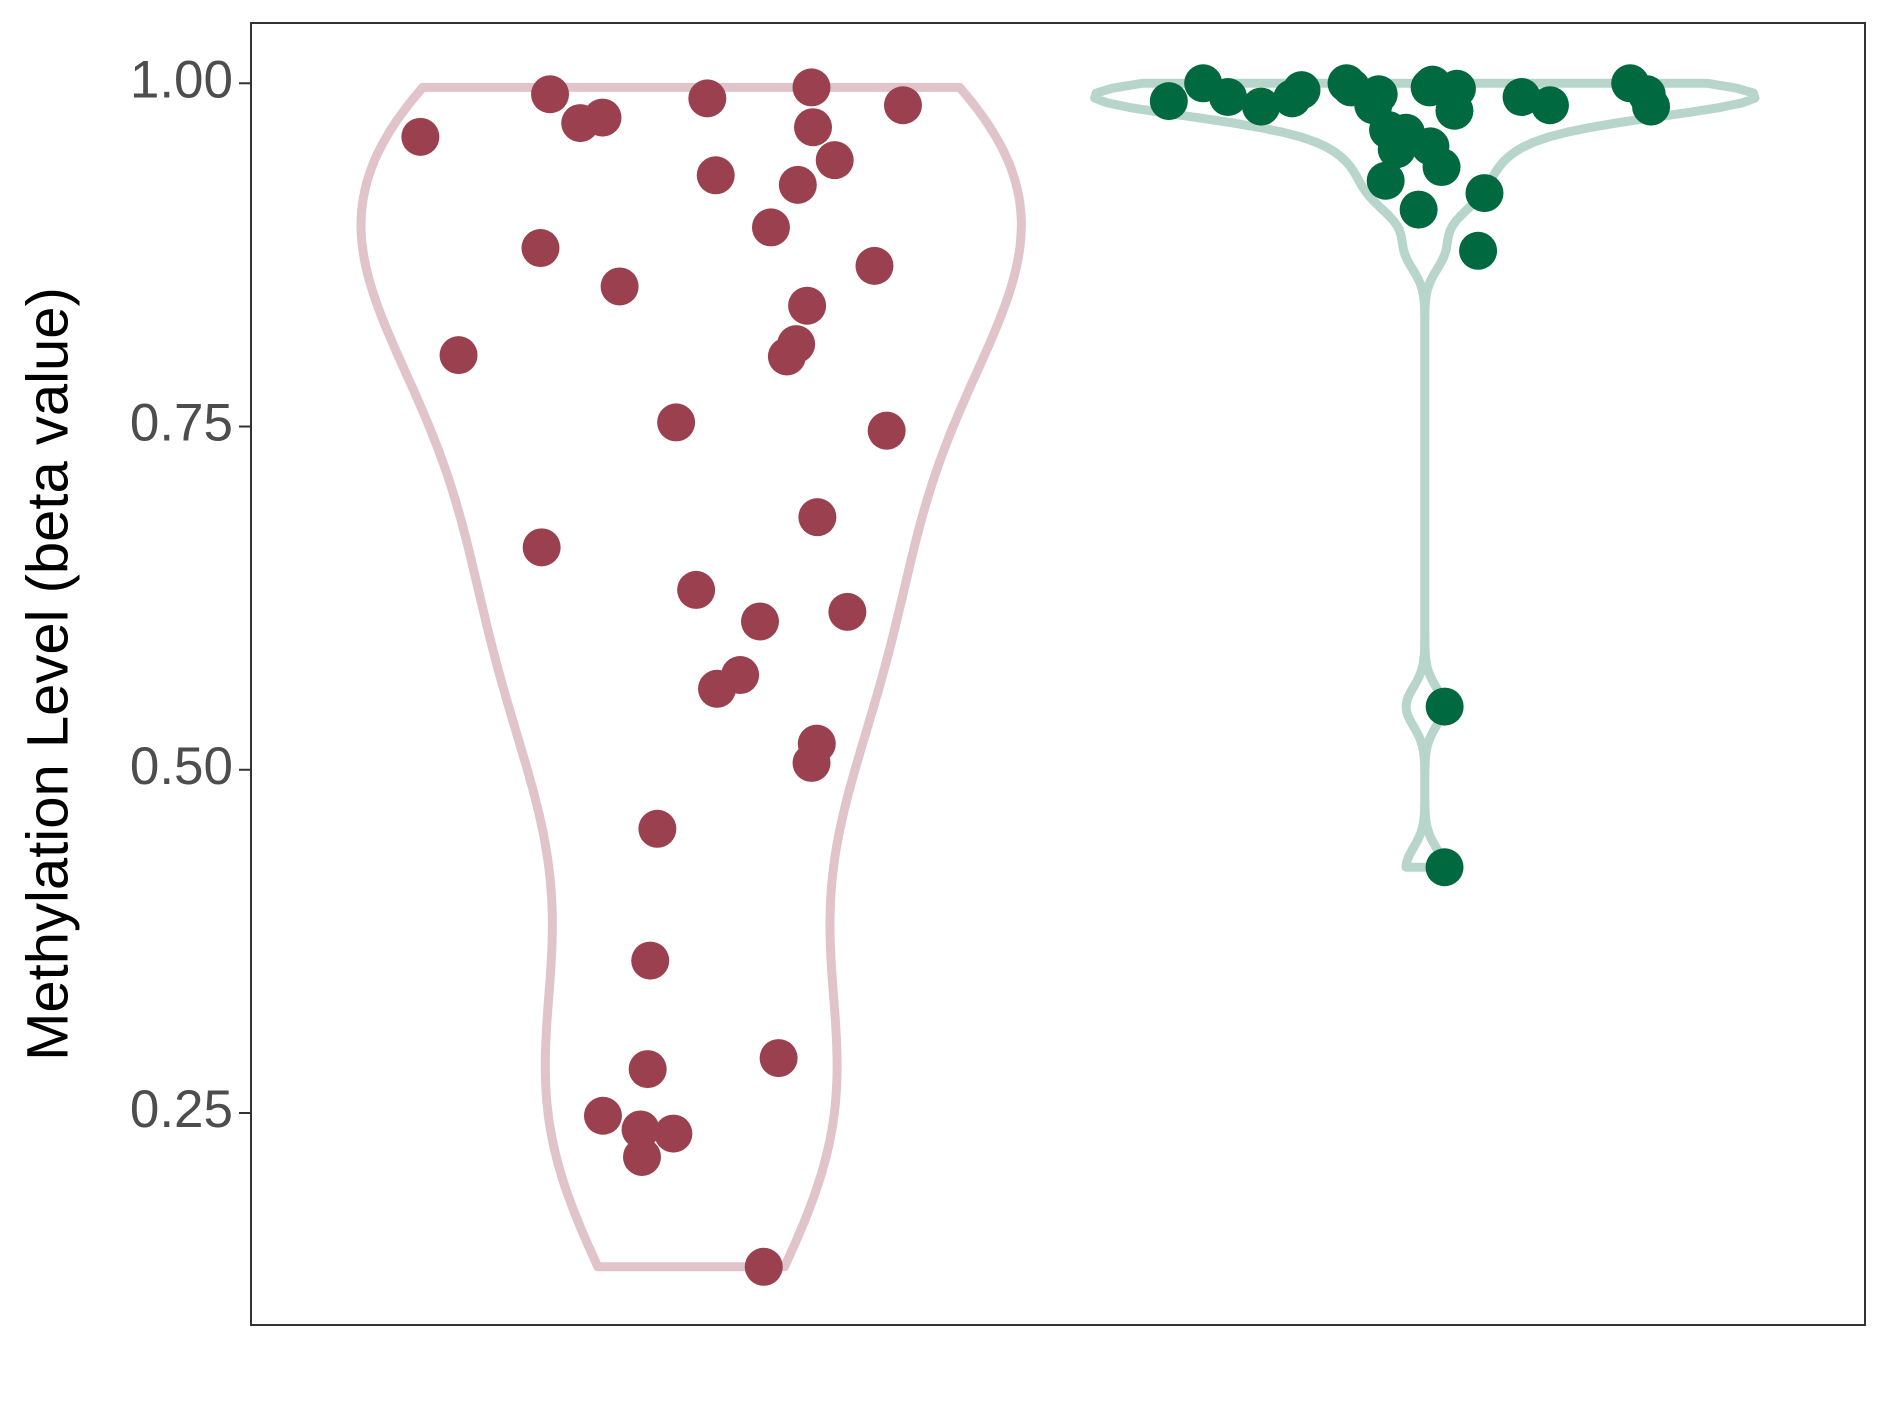  Describe the element at coordinates (47, 674) in the screenshot. I see `y-axis-label: Methylation Level (beta value)` at that location.